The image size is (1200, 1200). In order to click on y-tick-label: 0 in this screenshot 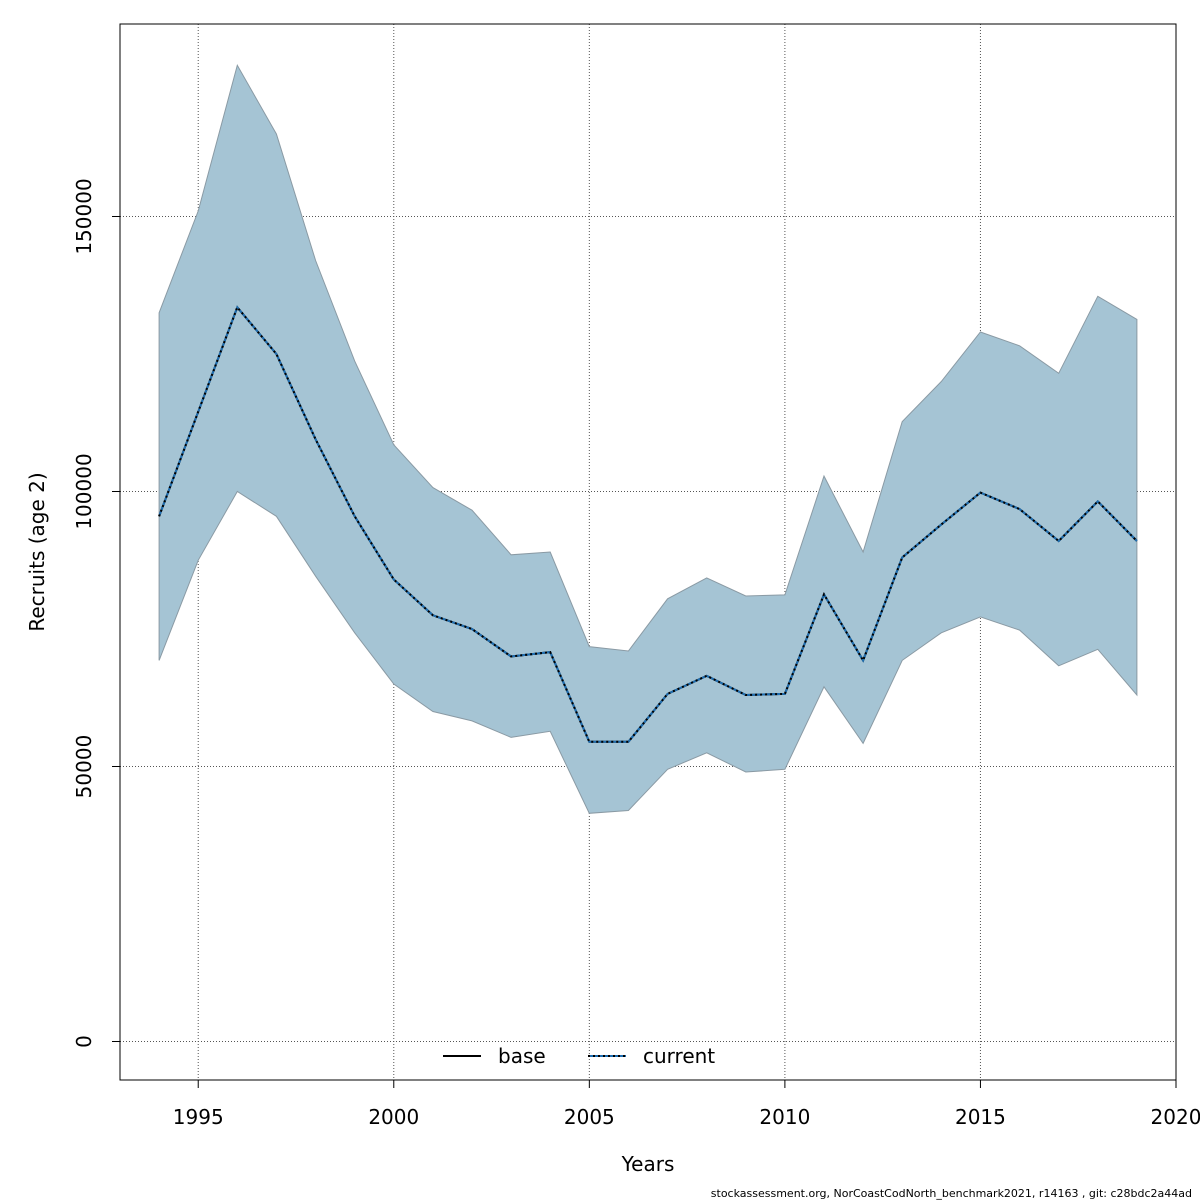, I will do `click(84, 1041)`.